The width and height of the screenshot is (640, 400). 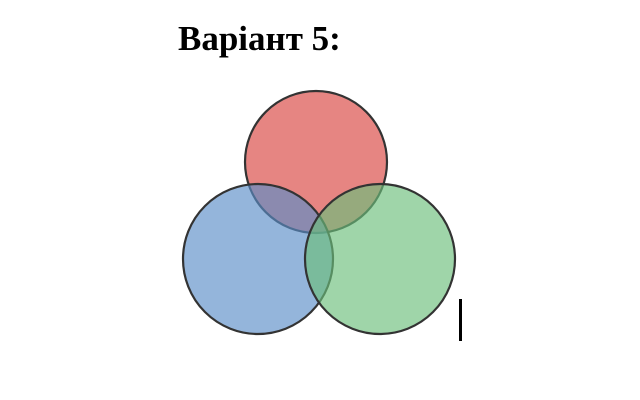 What do you see at coordinates (380, 259) in the screenshot?
I see `green-circle` at bounding box center [380, 259].